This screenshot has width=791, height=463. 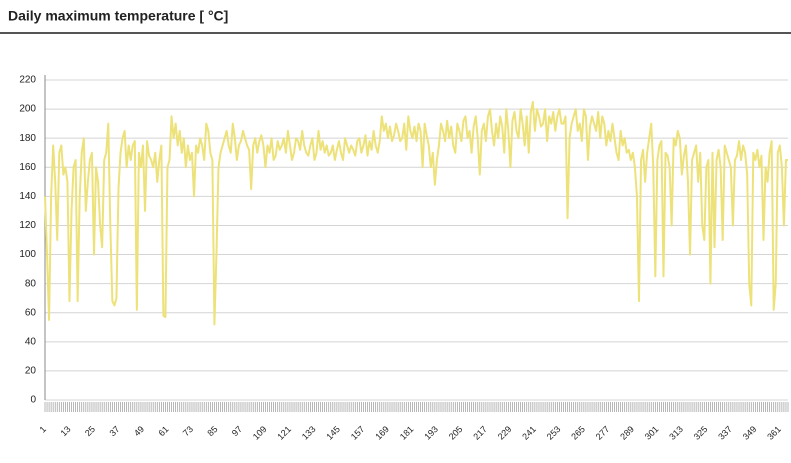 I want to click on x-tick-label: 193, so click(x=431, y=433).